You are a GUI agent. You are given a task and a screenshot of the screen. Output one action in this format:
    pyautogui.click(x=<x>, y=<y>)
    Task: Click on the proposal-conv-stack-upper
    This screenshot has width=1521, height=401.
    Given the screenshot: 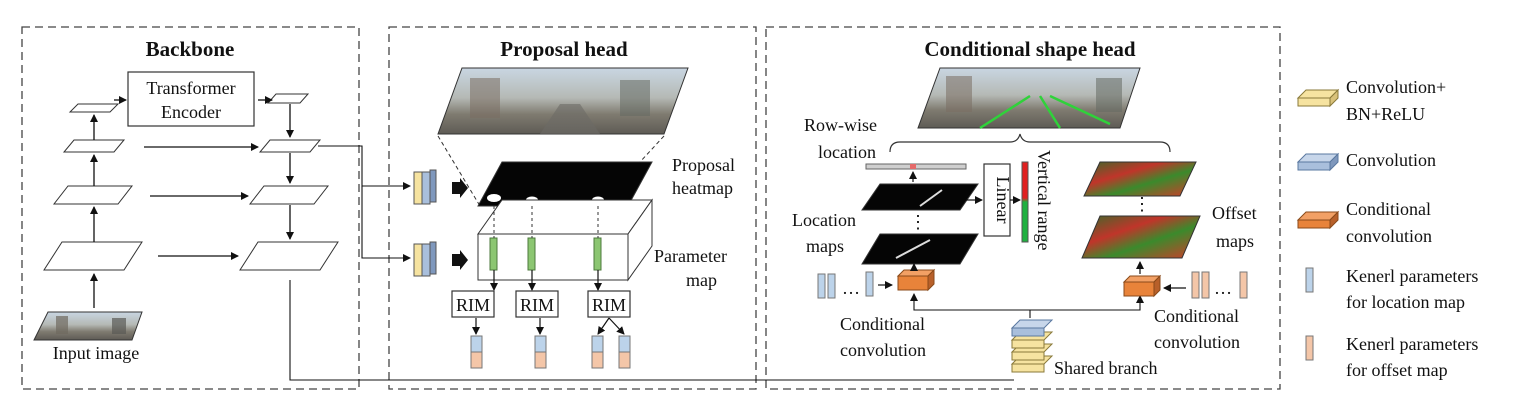 What is the action you would take?
    pyautogui.click(x=425, y=187)
    